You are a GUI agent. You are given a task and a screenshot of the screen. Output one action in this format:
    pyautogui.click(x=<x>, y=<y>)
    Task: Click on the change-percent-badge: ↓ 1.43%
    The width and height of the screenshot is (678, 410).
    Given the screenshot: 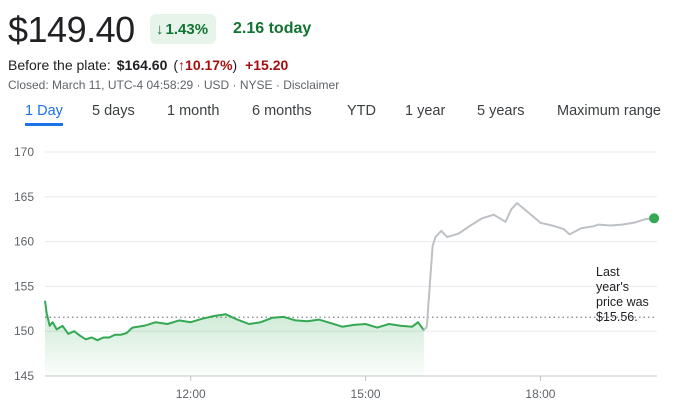 What is the action you would take?
    pyautogui.click(x=183, y=29)
    